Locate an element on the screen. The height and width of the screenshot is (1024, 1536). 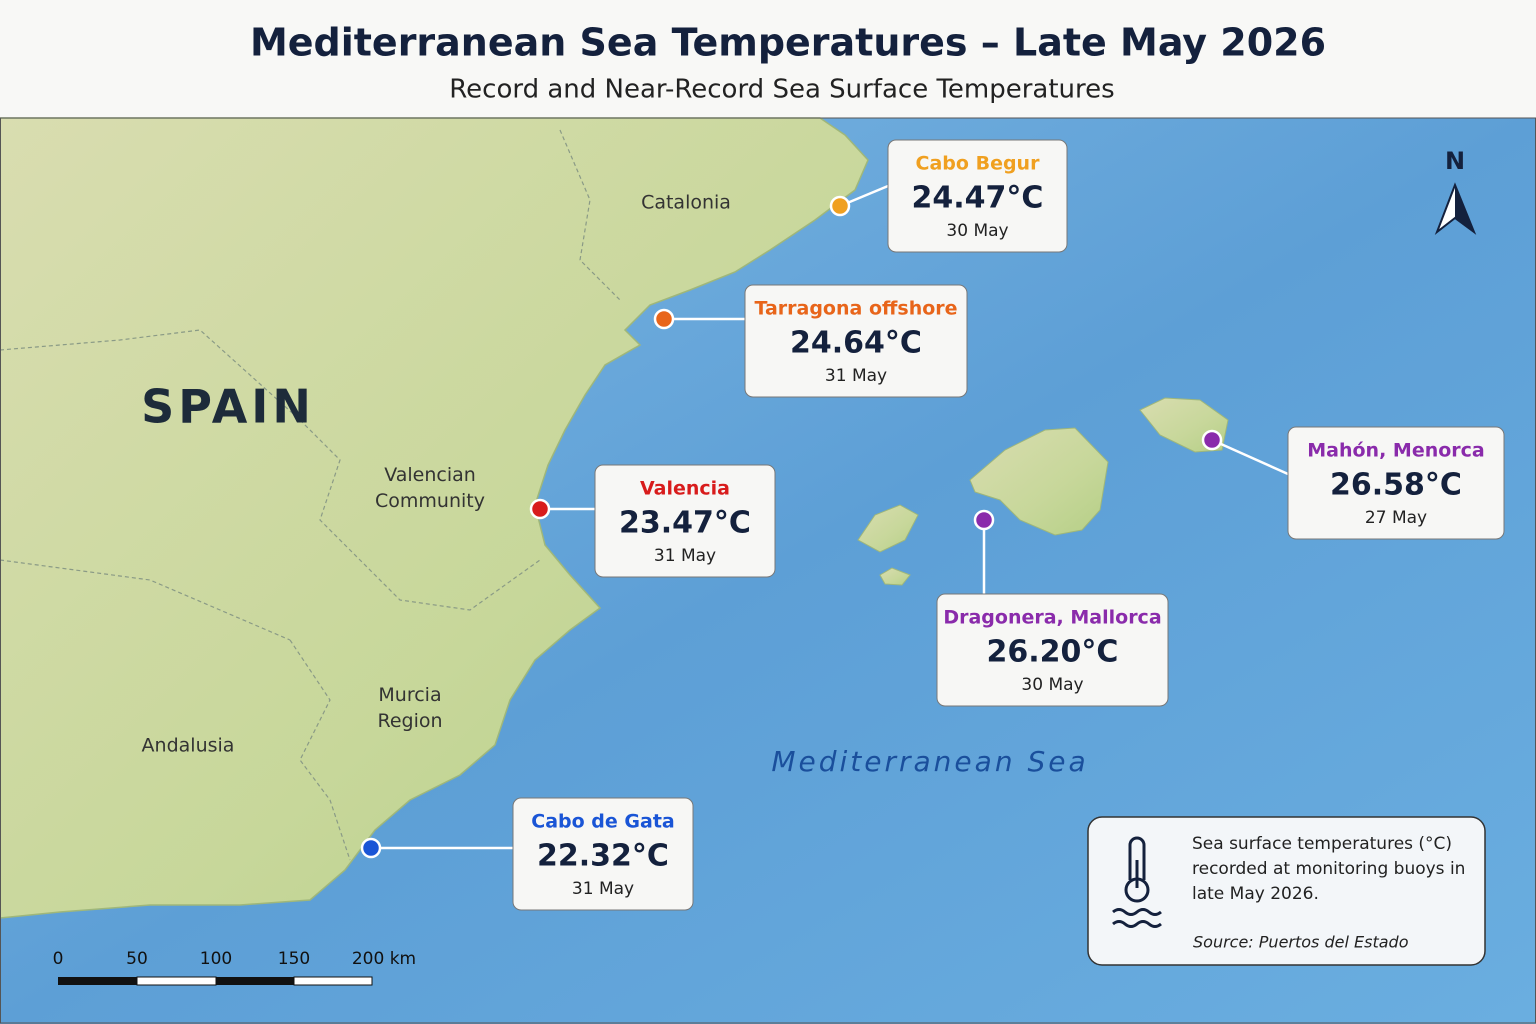
scale-label: 200 km is located at coordinates (384, 959).